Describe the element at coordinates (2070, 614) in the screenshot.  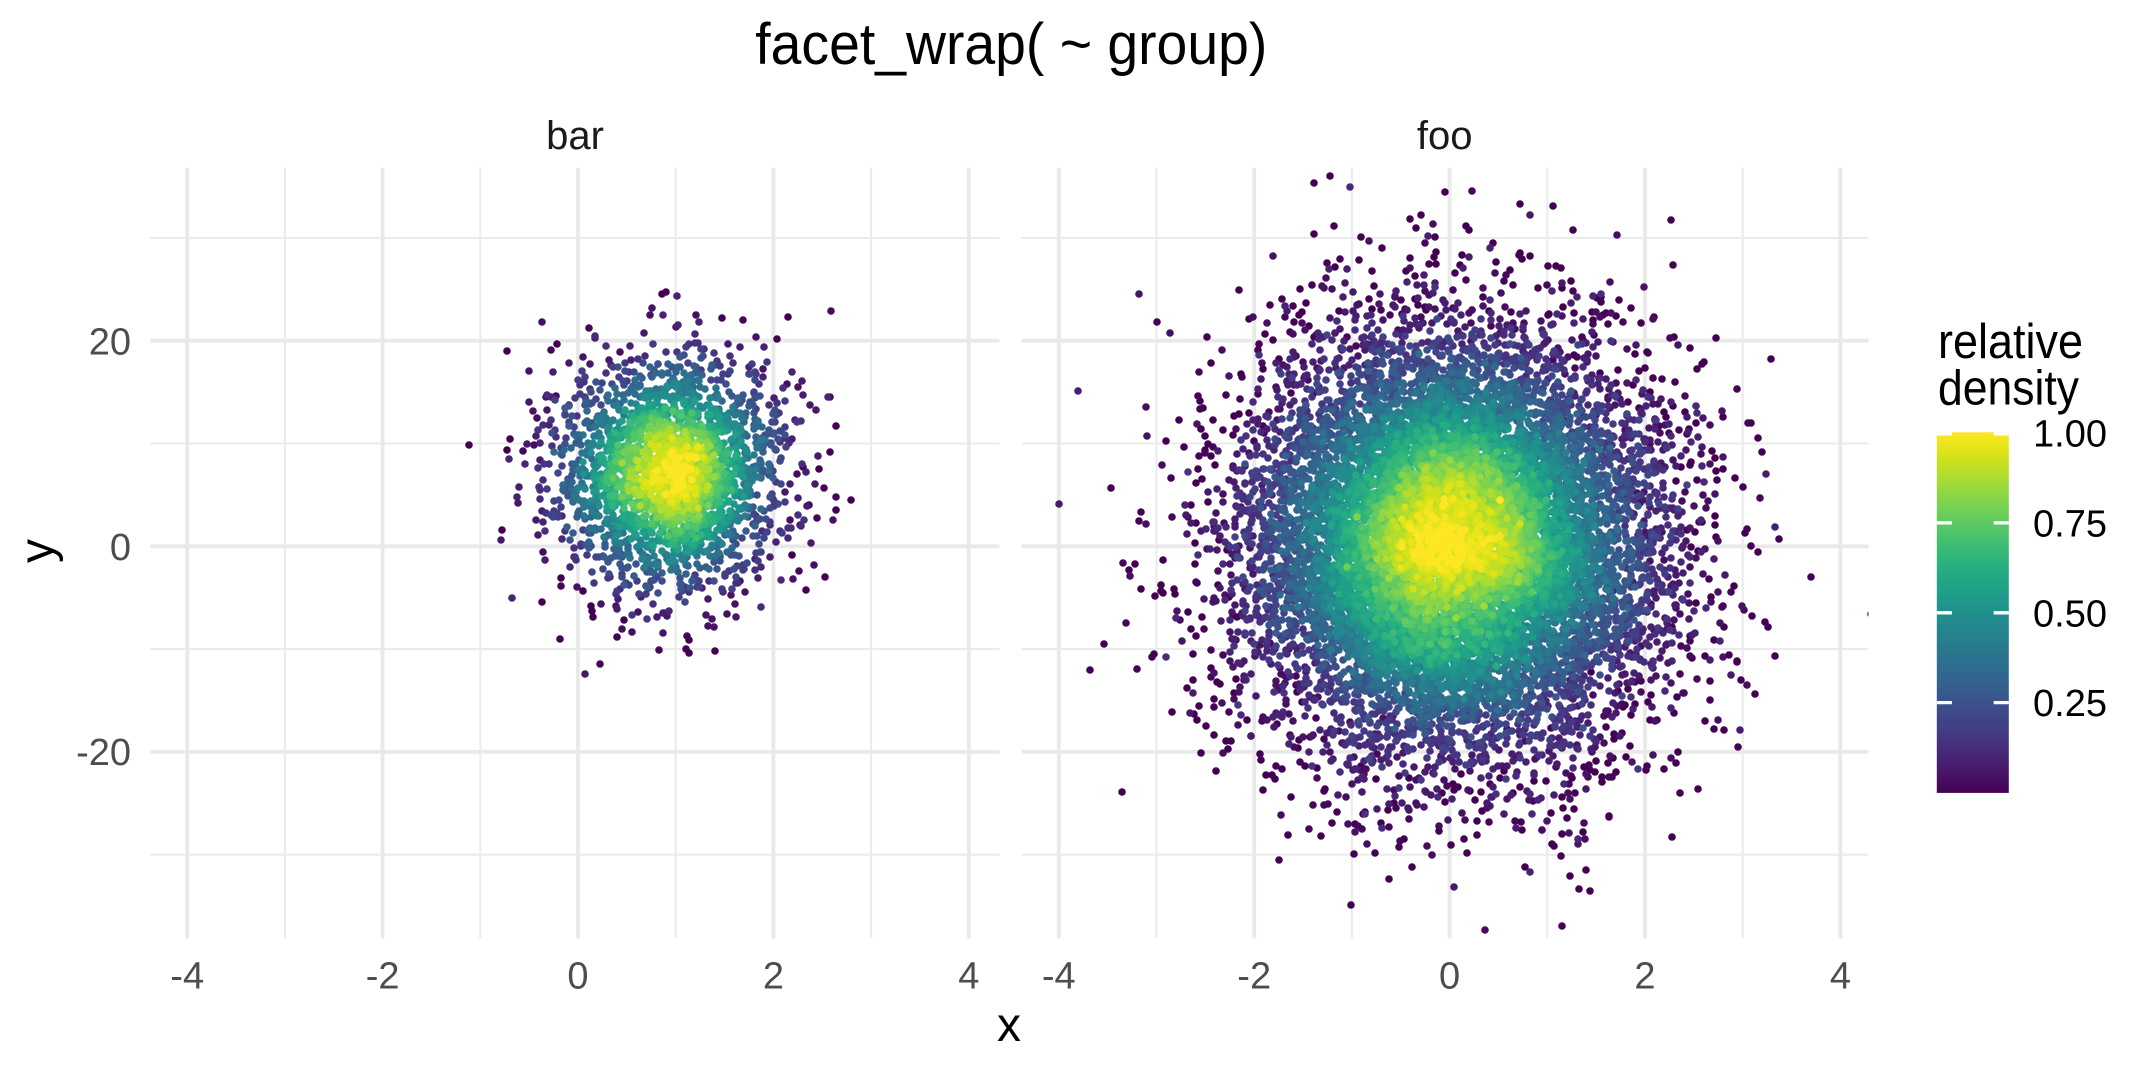
I see `svg-text: 0.50` at that location.